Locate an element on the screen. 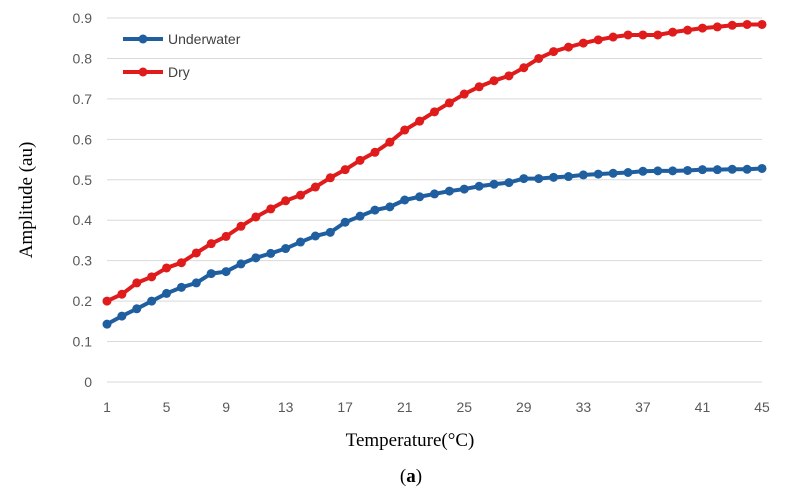 This screenshot has height=495, width=788. y-tick-label: 0.2 is located at coordinates (83, 301).